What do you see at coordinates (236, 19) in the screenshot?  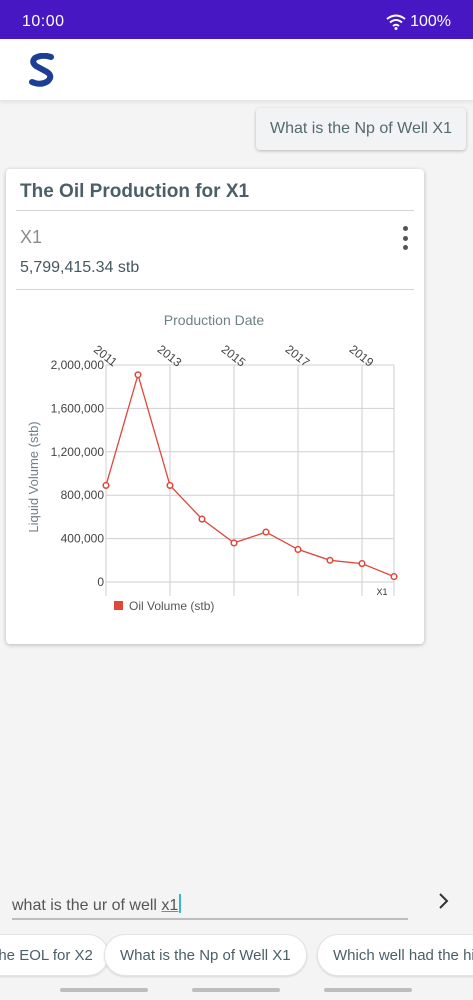 I see `status-bar: 10:00 100%` at bounding box center [236, 19].